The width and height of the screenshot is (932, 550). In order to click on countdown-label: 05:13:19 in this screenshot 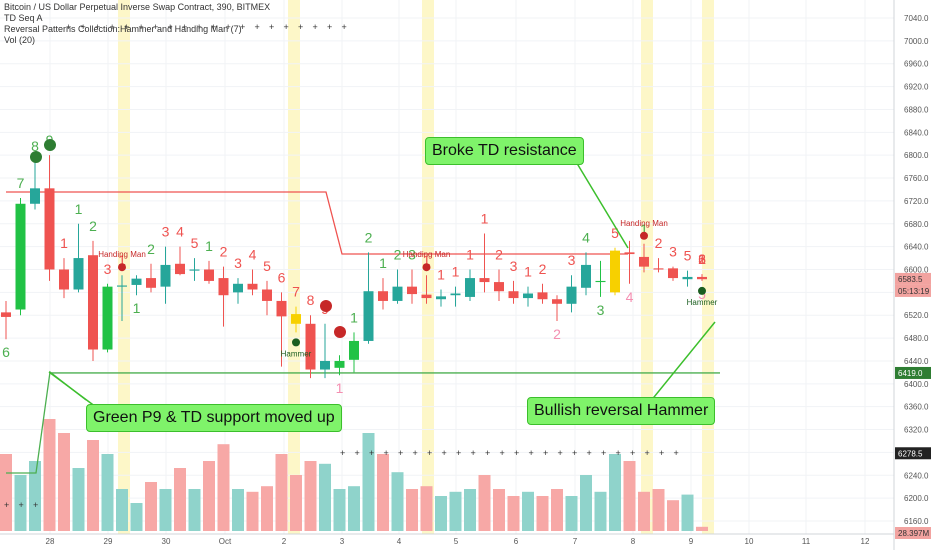, I will do `click(914, 291)`.